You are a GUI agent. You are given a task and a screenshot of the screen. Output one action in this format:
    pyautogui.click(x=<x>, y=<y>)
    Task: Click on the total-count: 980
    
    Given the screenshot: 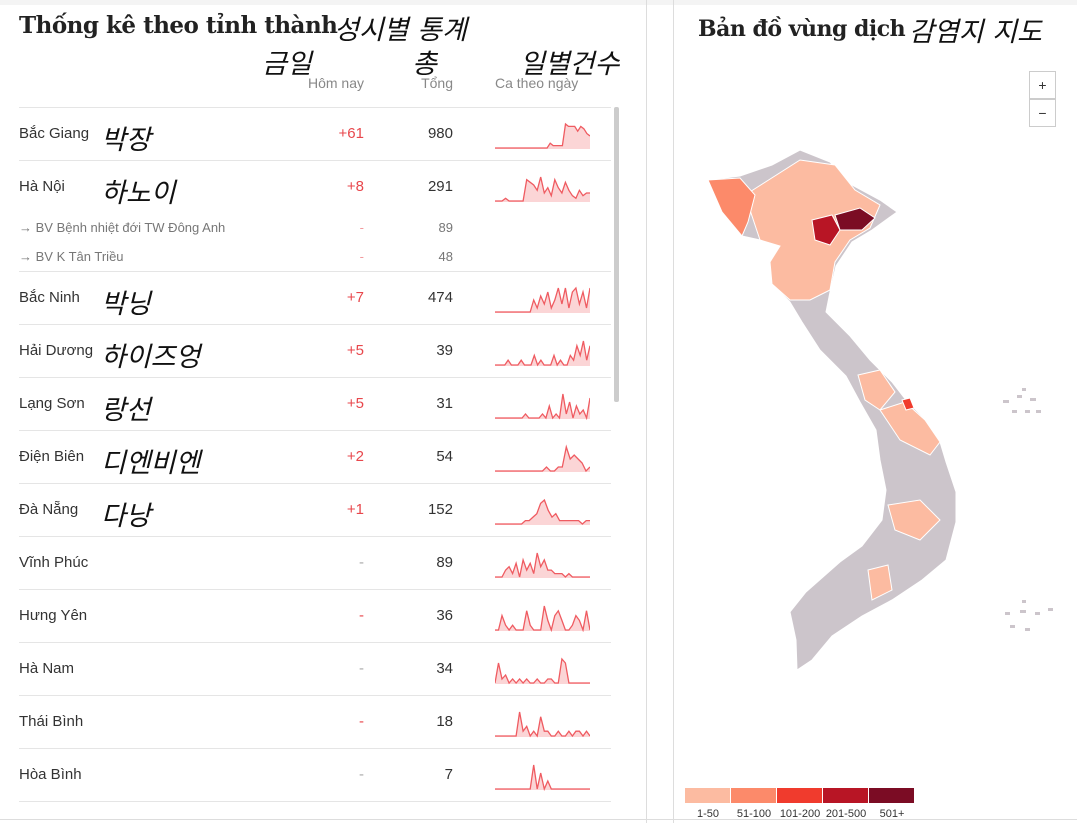 What is the action you would take?
    pyautogui.click(x=440, y=133)
    